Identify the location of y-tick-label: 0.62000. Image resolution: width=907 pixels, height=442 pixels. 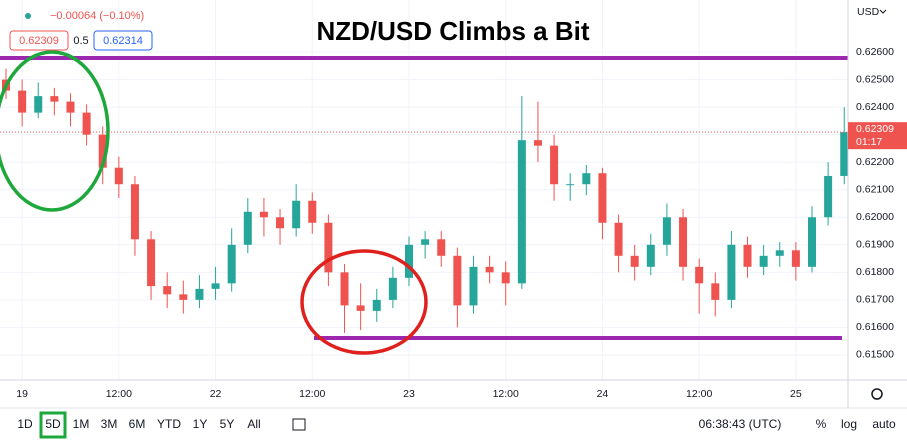
(875, 217).